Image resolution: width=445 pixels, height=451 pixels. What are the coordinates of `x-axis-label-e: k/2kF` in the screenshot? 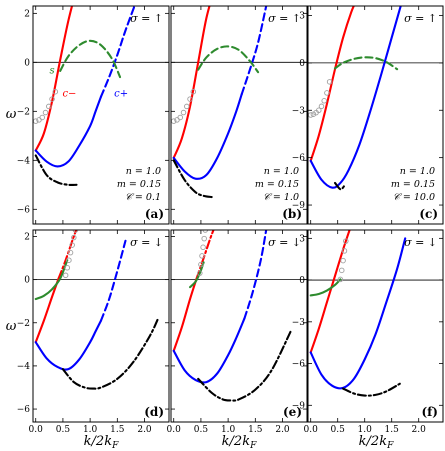 It's located at (239, 442).